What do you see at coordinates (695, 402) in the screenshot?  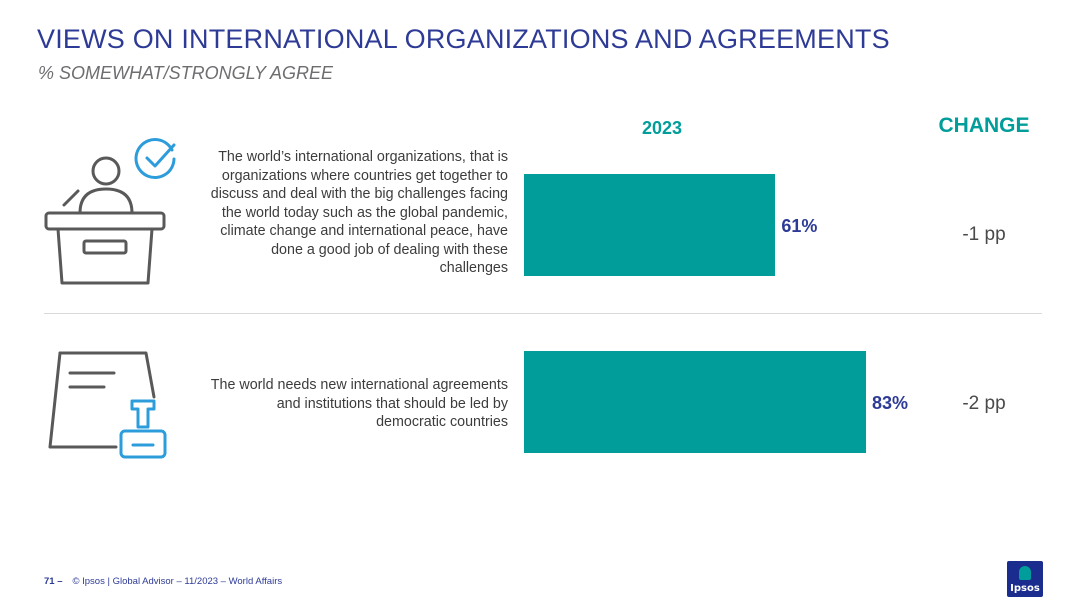 I see `bar-new-agreements` at bounding box center [695, 402].